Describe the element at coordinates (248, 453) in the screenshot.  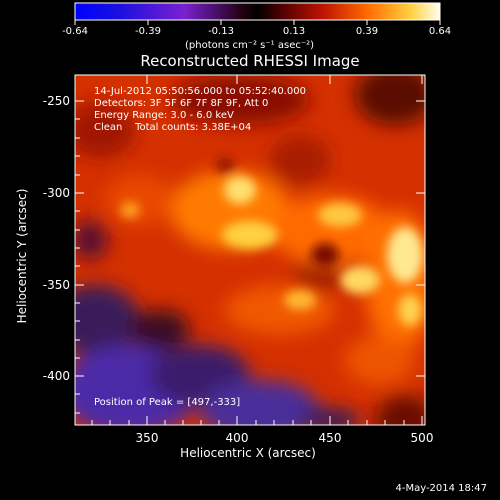
I see `x-axis-label: Heliocentric X (arcsec)` at that location.